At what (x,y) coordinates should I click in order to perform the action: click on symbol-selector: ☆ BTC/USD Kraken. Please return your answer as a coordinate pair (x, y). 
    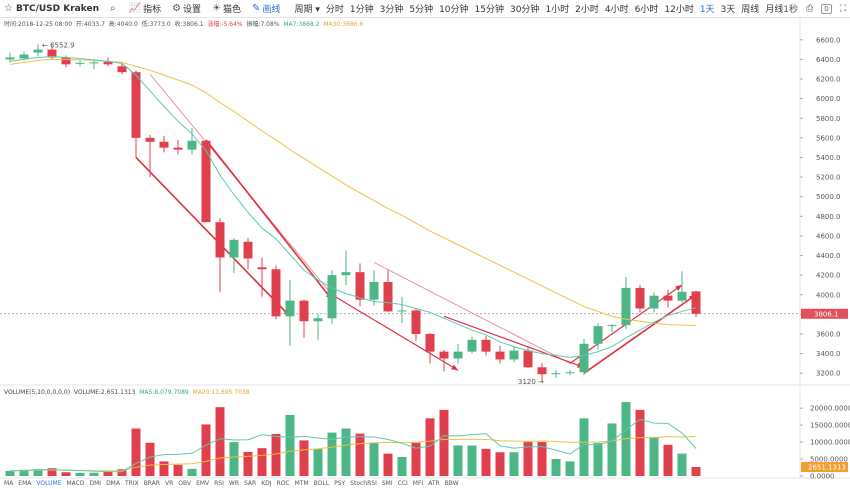
    Looking at the image, I should click on (51, 8).